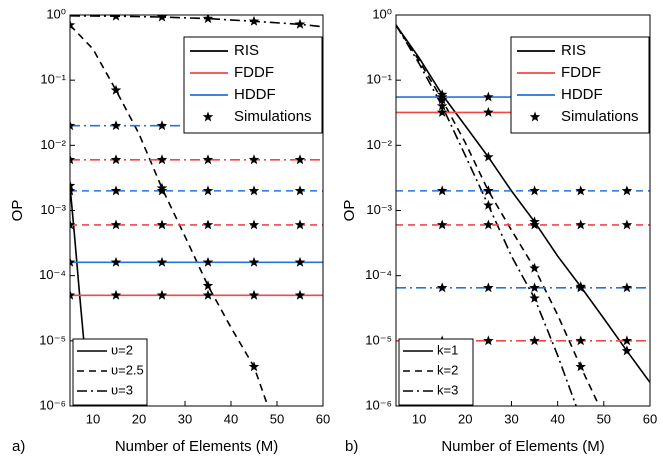 This screenshot has width=663, height=469. What do you see at coordinates (18, 446) in the screenshot?
I see `panel-label: a)` at bounding box center [18, 446].